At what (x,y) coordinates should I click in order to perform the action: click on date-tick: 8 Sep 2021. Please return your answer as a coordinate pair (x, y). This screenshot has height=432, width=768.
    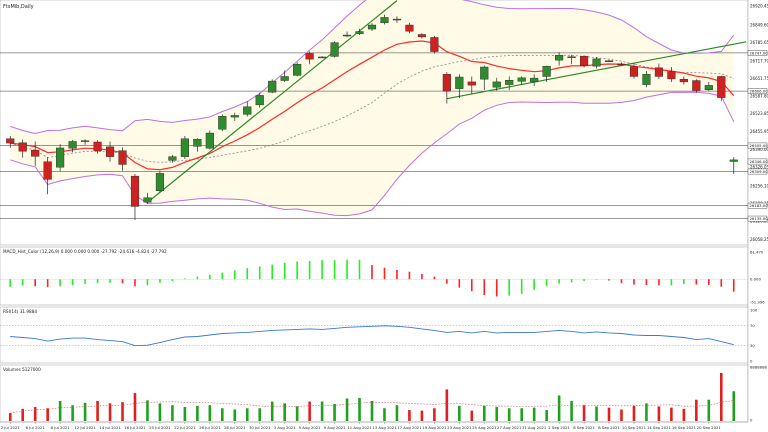
    Looking at the image, I should click on (609, 427).